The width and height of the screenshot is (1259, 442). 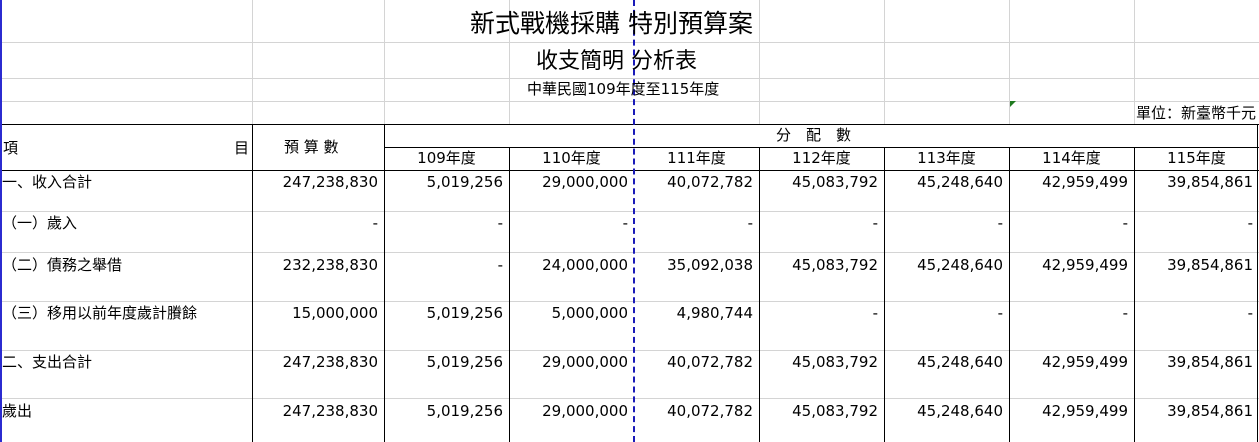 I want to click on header-year-1: 110年度, so click(x=571, y=158).